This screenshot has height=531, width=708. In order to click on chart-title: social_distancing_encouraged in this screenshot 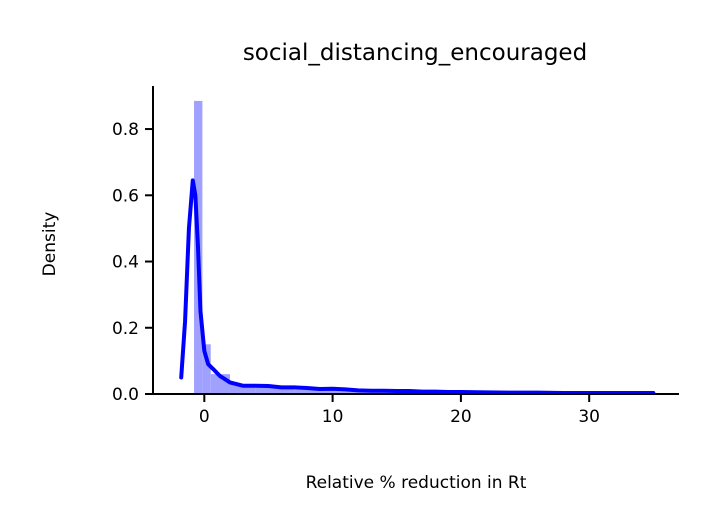, I will do `click(415, 53)`.